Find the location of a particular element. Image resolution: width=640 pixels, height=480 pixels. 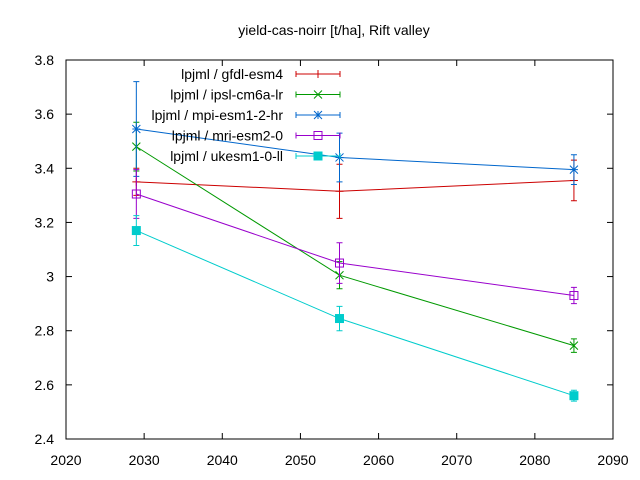

legend-label: lpjml / mri-esm2-0 is located at coordinates (227, 136).